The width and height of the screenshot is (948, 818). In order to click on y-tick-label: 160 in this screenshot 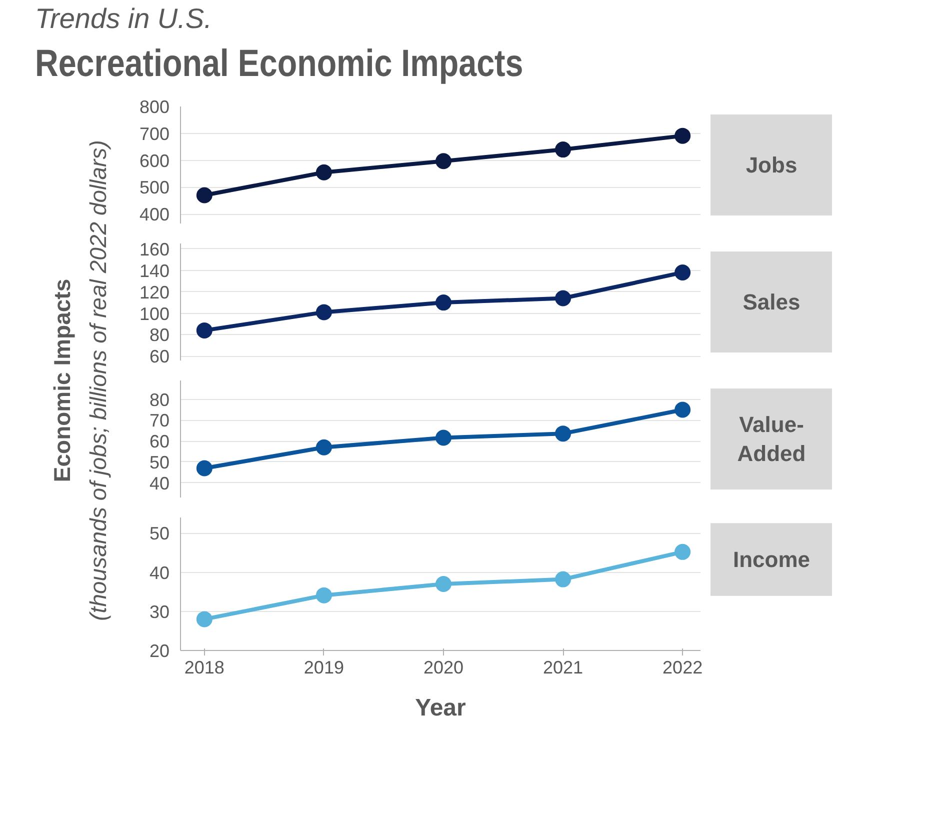, I will do `click(154, 249)`.